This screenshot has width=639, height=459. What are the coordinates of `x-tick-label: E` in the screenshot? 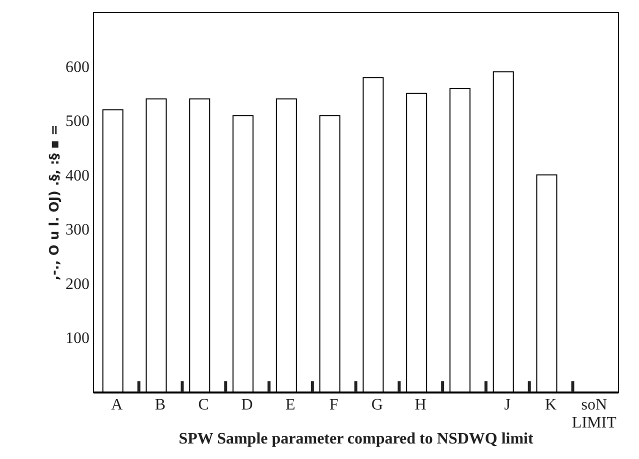 It's located at (291, 405).